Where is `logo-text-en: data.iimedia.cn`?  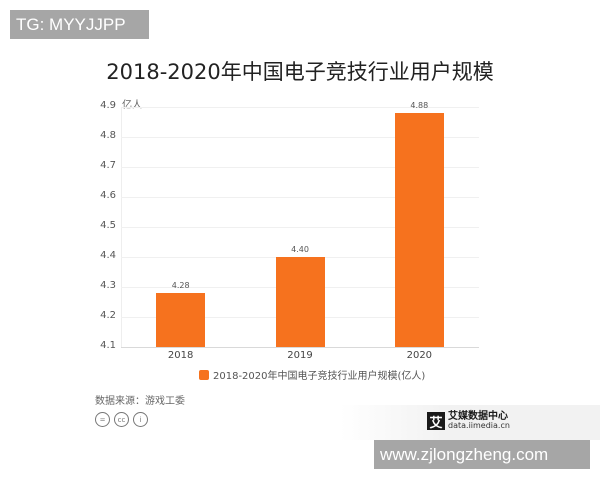 logo-text-en: data.iimedia.cn is located at coordinates (479, 425).